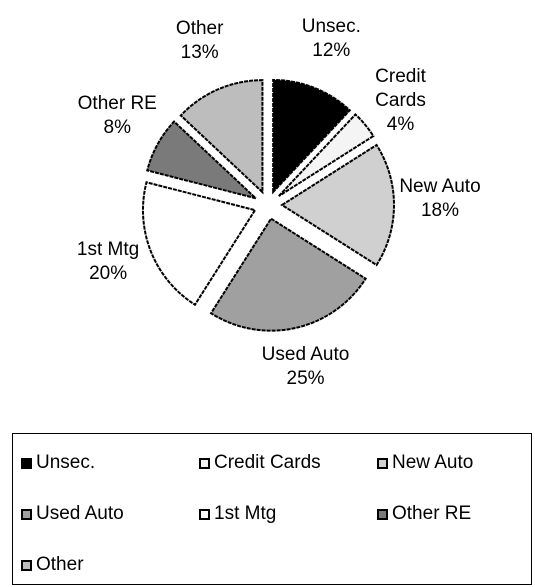 The image size is (535, 587). What do you see at coordinates (199, 29) in the screenshot?
I see `slice-category: Other` at bounding box center [199, 29].